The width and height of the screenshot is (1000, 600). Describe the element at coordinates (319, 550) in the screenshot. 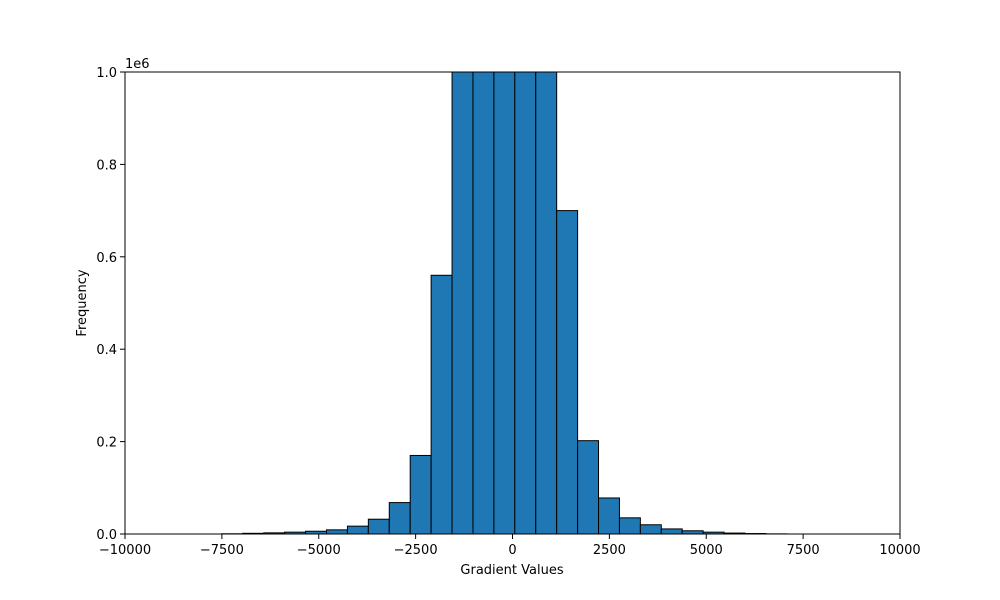

I see `x-tick-label: −5000` at that location.